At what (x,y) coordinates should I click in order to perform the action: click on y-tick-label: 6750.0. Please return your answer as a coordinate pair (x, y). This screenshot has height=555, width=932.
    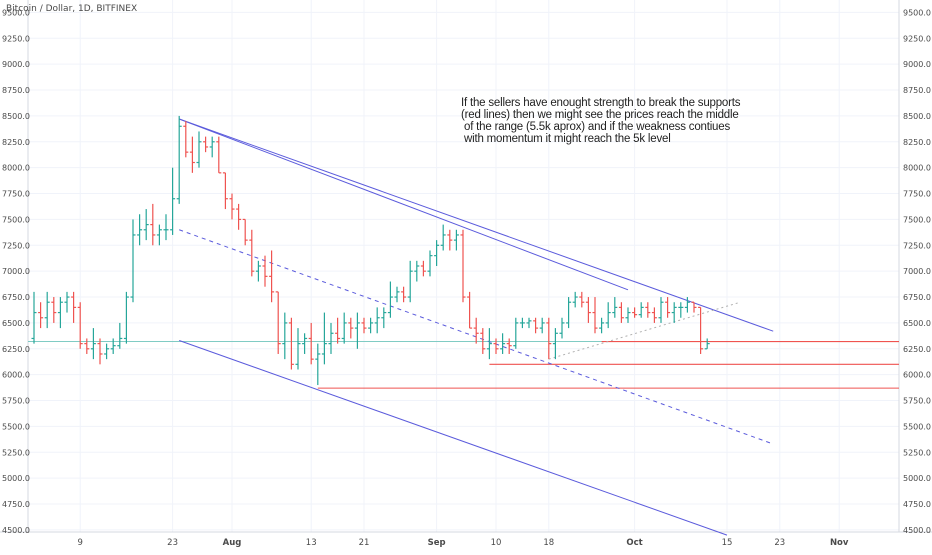
    Looking at the image, I should click on (16, 297).